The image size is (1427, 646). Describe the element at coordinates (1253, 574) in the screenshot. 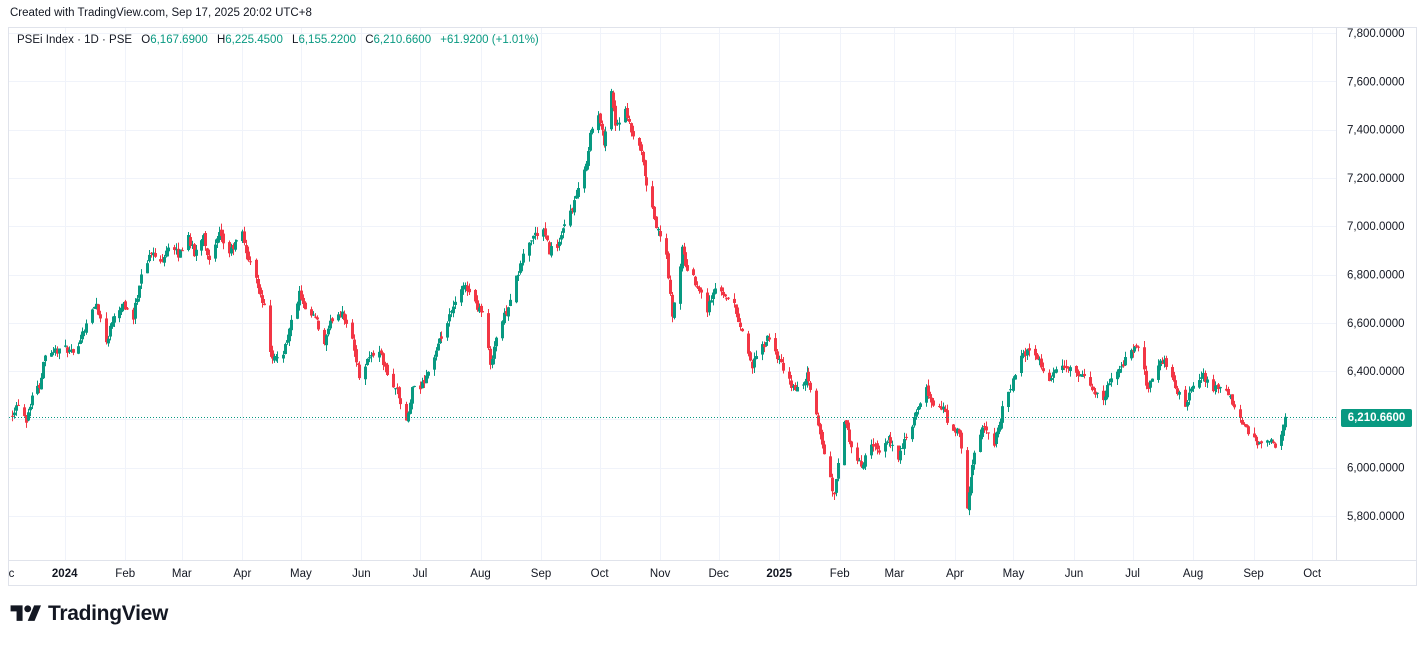

I see `time-tick-label: Sep` at that location.